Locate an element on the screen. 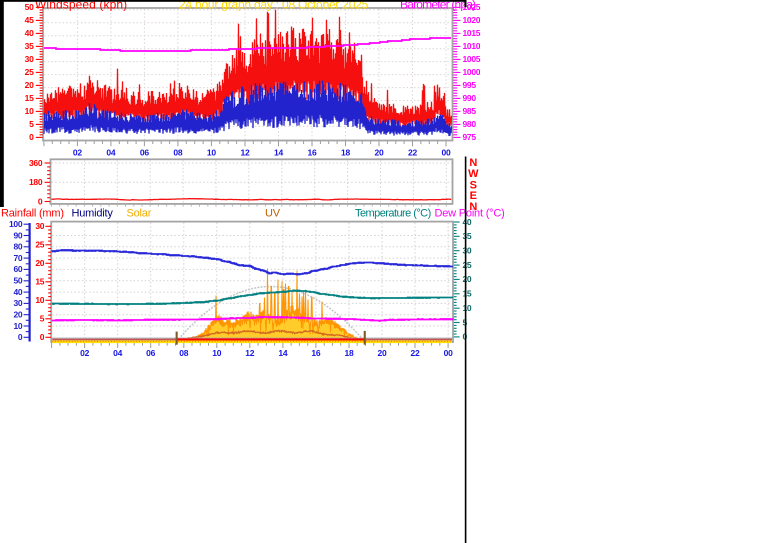 The width and height of the screenshot is (761, 543). svg-text: 80 is located at coordinates (17, 247).